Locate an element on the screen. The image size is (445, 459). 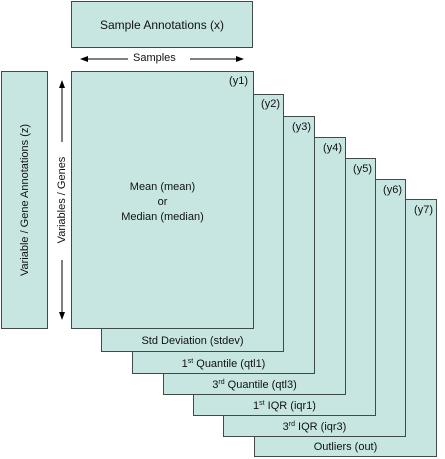
layer-y2-tag: (y2) is located at coordinates (270, 104).